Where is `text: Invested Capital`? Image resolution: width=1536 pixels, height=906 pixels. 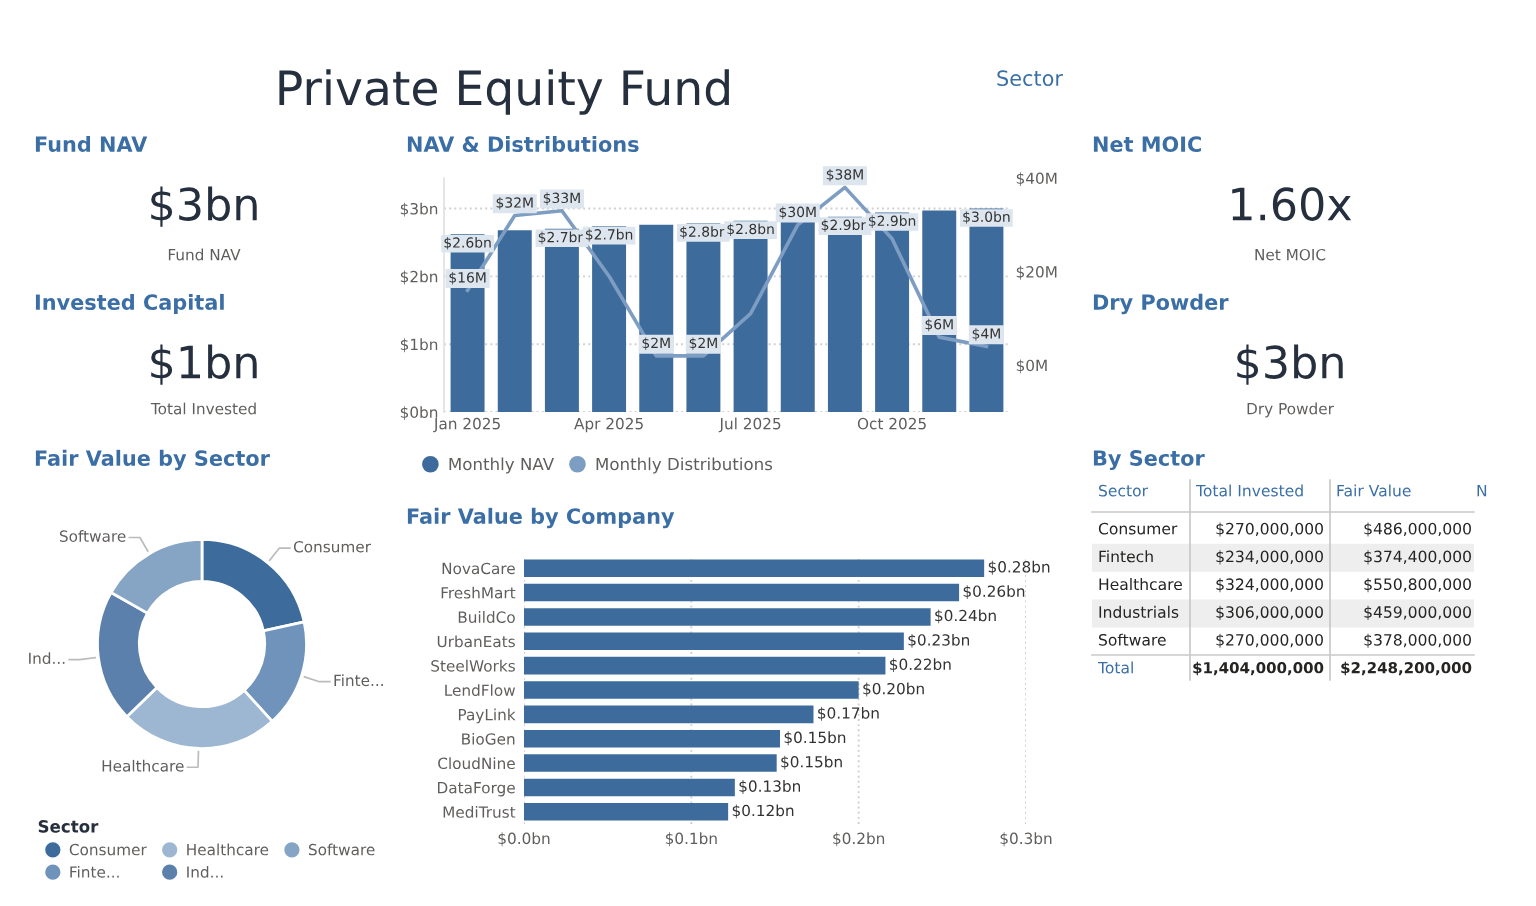 text: Invested Capital is located at coordinates (129, 304).